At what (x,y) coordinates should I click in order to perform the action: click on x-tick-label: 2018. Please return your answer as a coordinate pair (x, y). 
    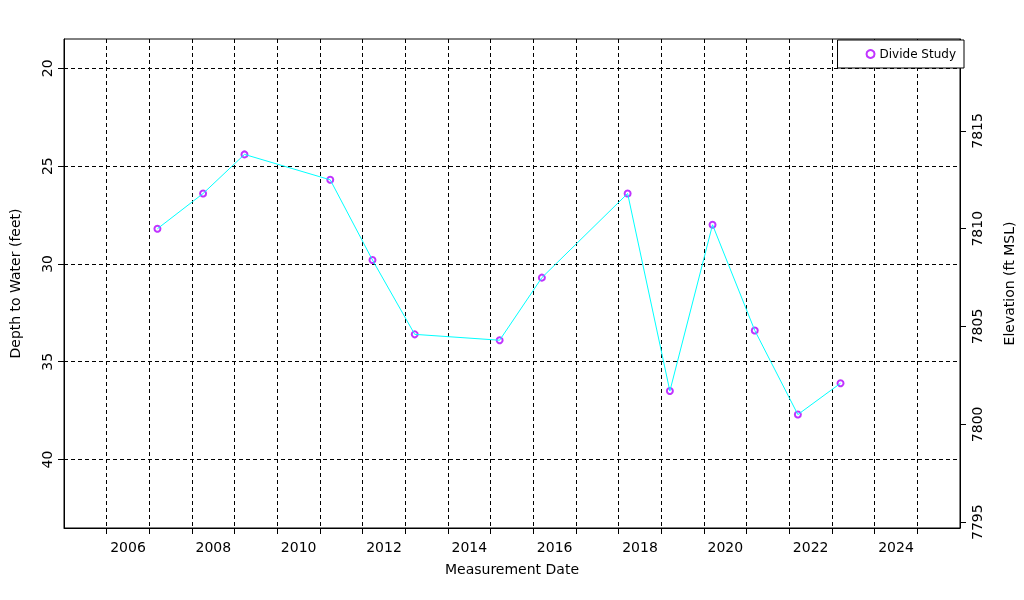
    Looking at the image, I should click on (640, 547).